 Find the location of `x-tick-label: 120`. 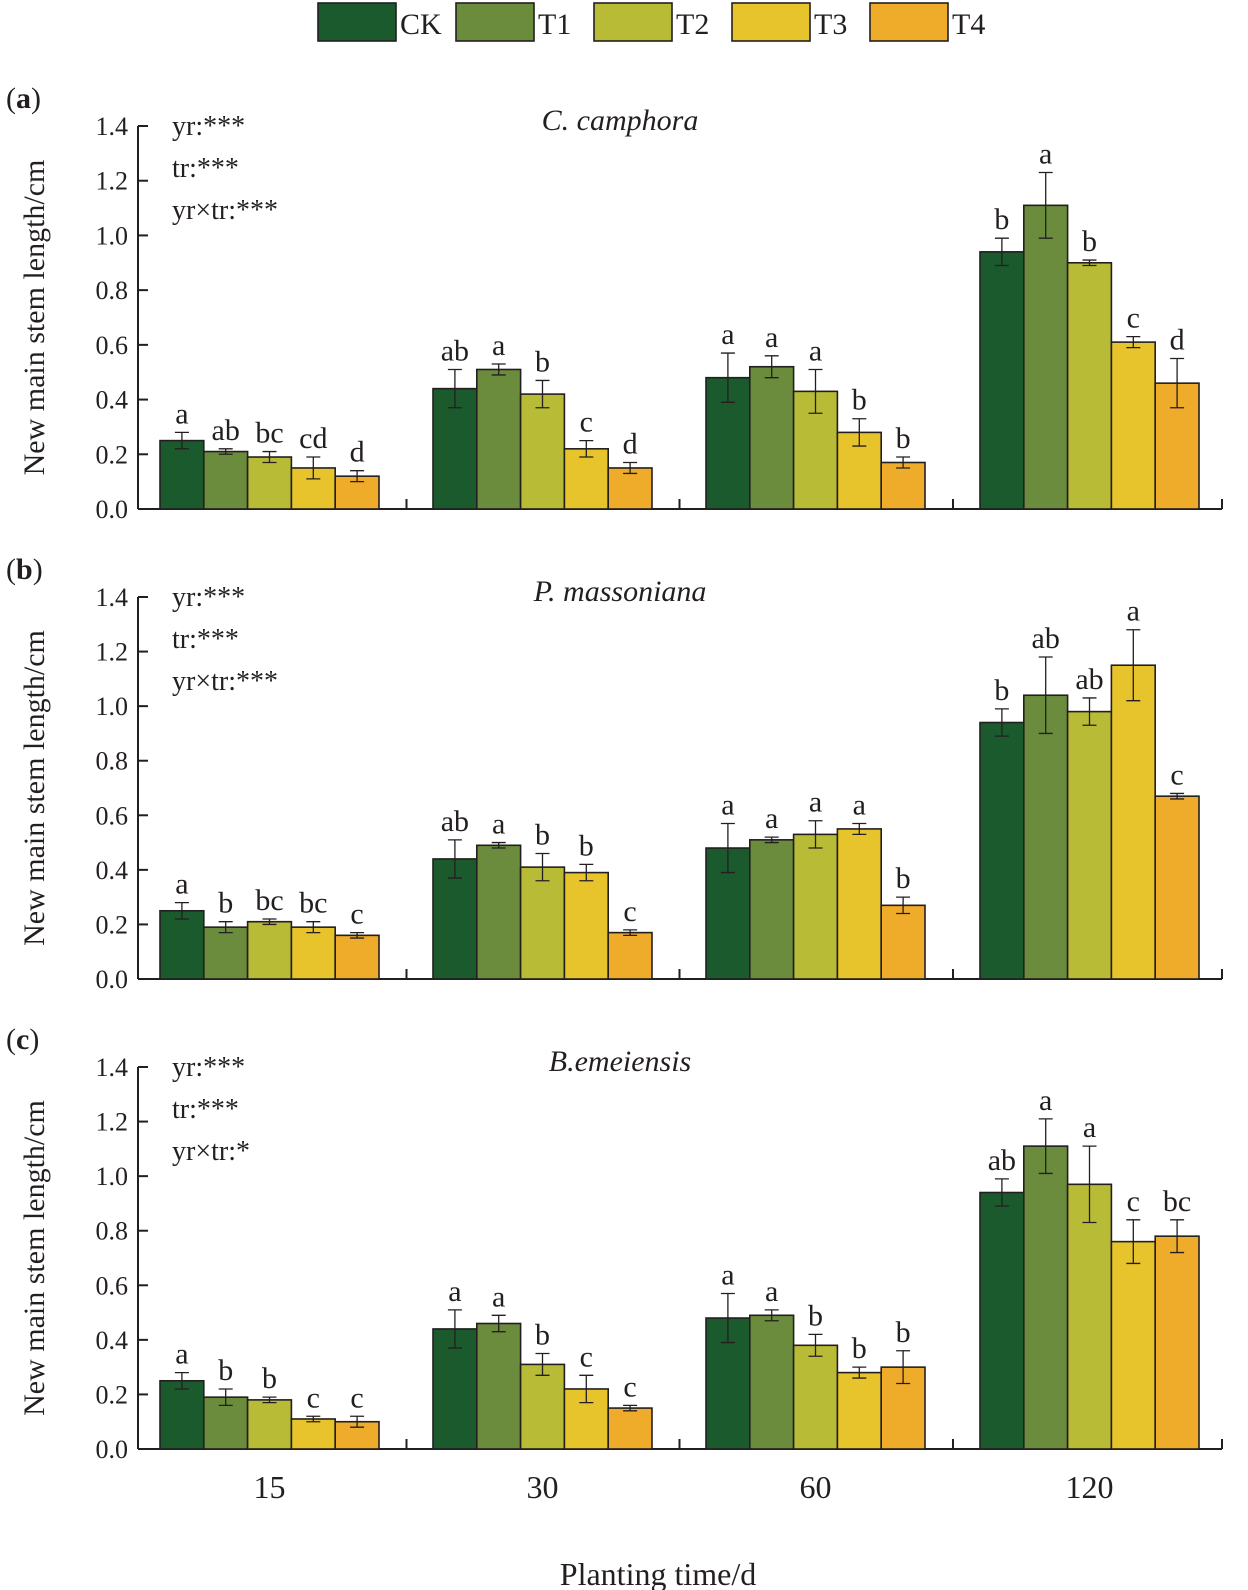

x-tick-label: 120 is located at coordinates (1090, 1487).